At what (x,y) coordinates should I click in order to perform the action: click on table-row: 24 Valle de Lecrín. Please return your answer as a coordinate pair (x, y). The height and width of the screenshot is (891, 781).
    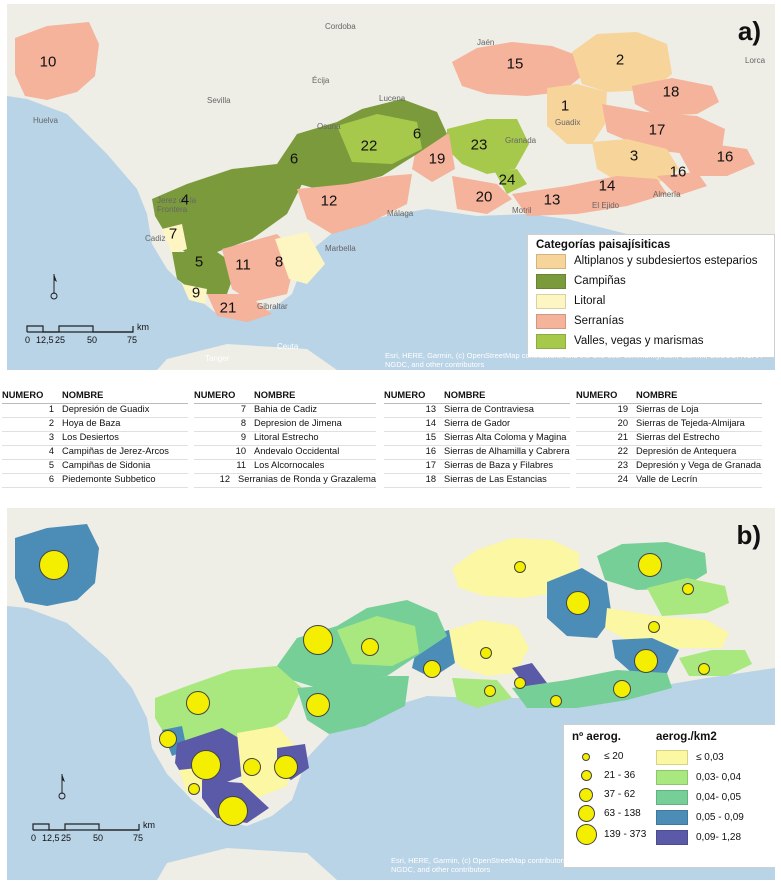
    Looking at the image, I should click on (669, 481).